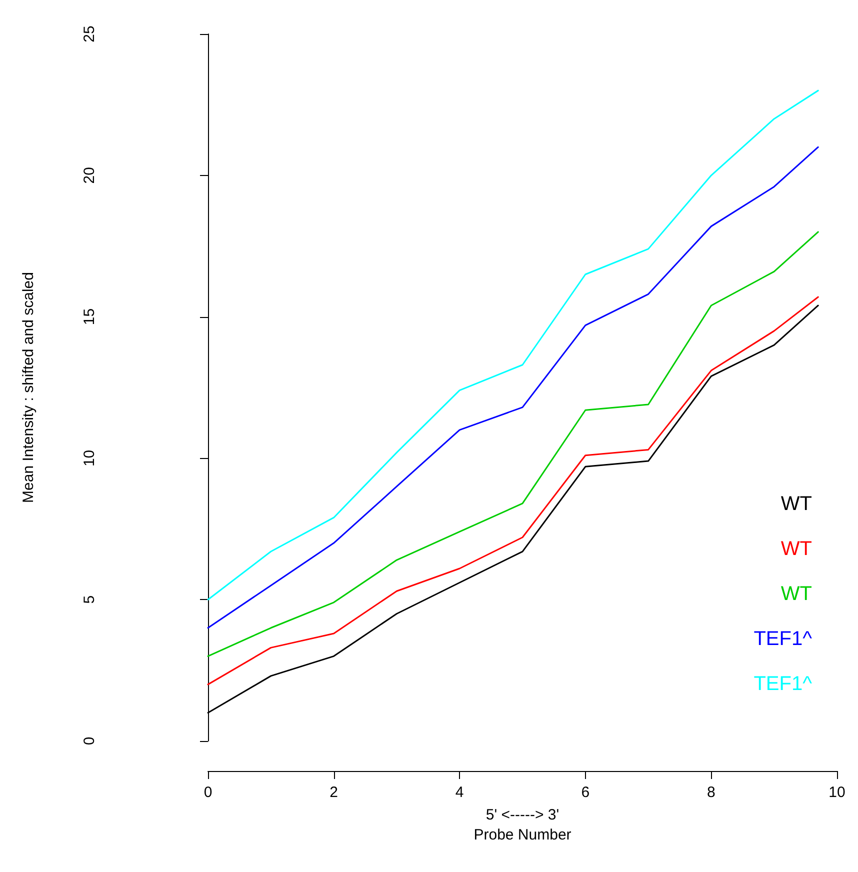 The height and width of the screenshot is (872, 858). What do you see at coordinates (89, 34) in the screenshot?
I see `y-tick-label: 25` at bounding box center [89, 34].